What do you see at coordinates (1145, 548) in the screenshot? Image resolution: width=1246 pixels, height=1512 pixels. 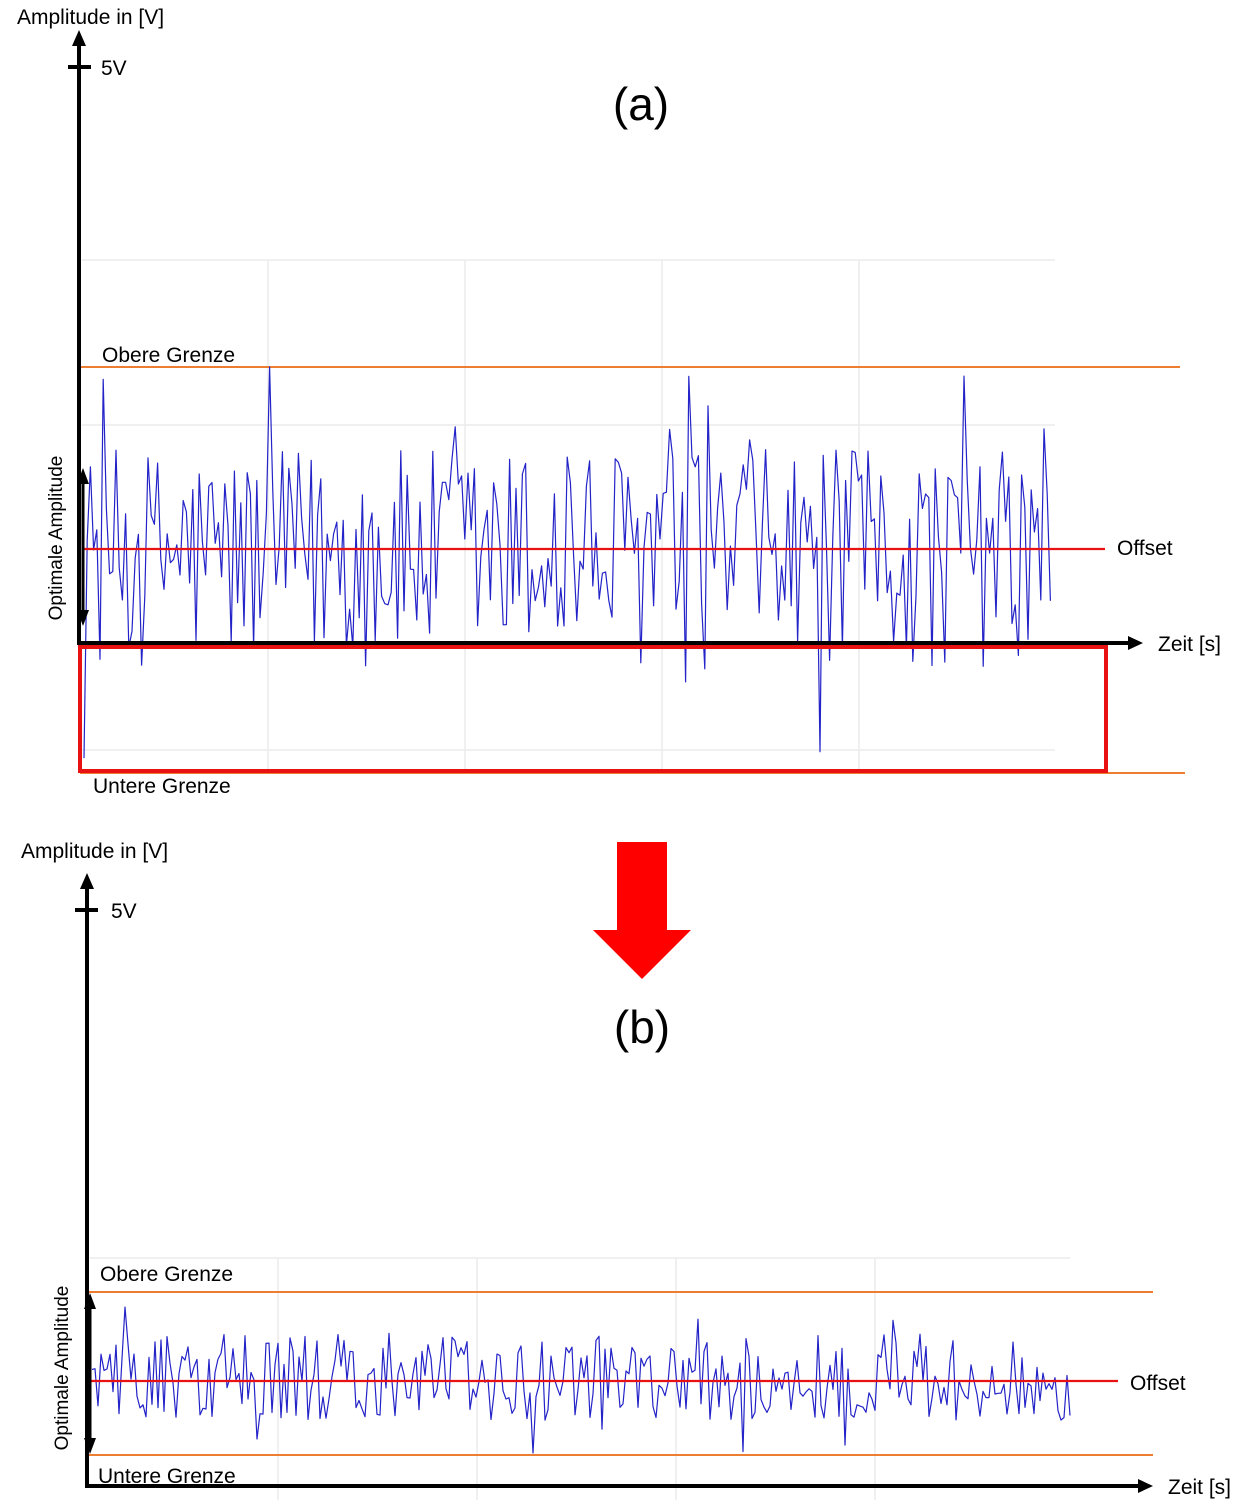 I see `panel-a-offset-label: Offset` at bounding box center [1145, 548].